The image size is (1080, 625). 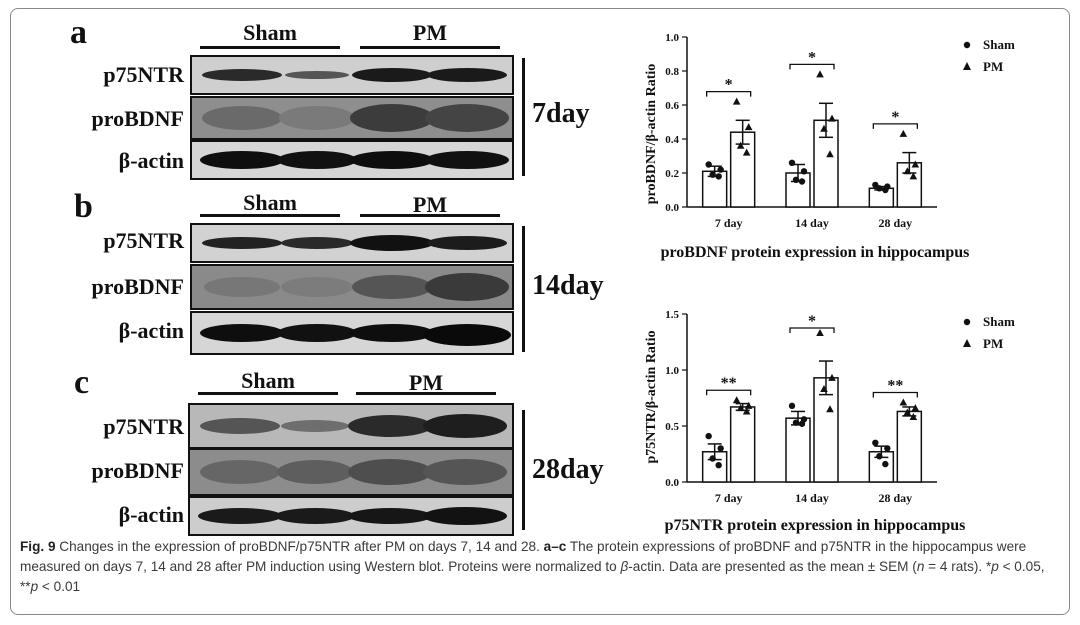 What do you see at coordinates (672, 72) in the screenshot?
I see `y-tick-label: 0.8` at bounding box center [672, 72].